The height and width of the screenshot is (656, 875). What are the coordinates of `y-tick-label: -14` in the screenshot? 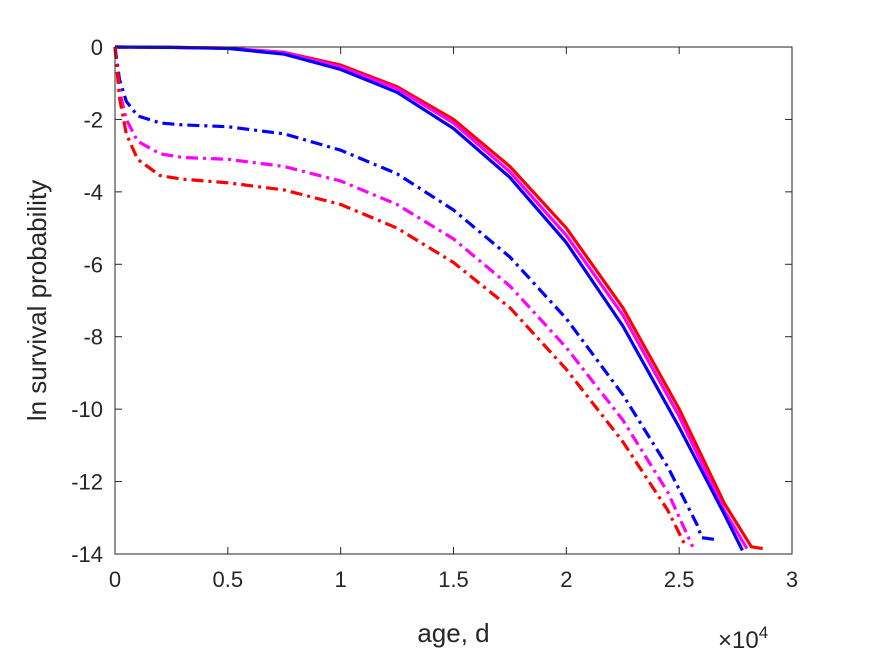 It's located at (87, 554).